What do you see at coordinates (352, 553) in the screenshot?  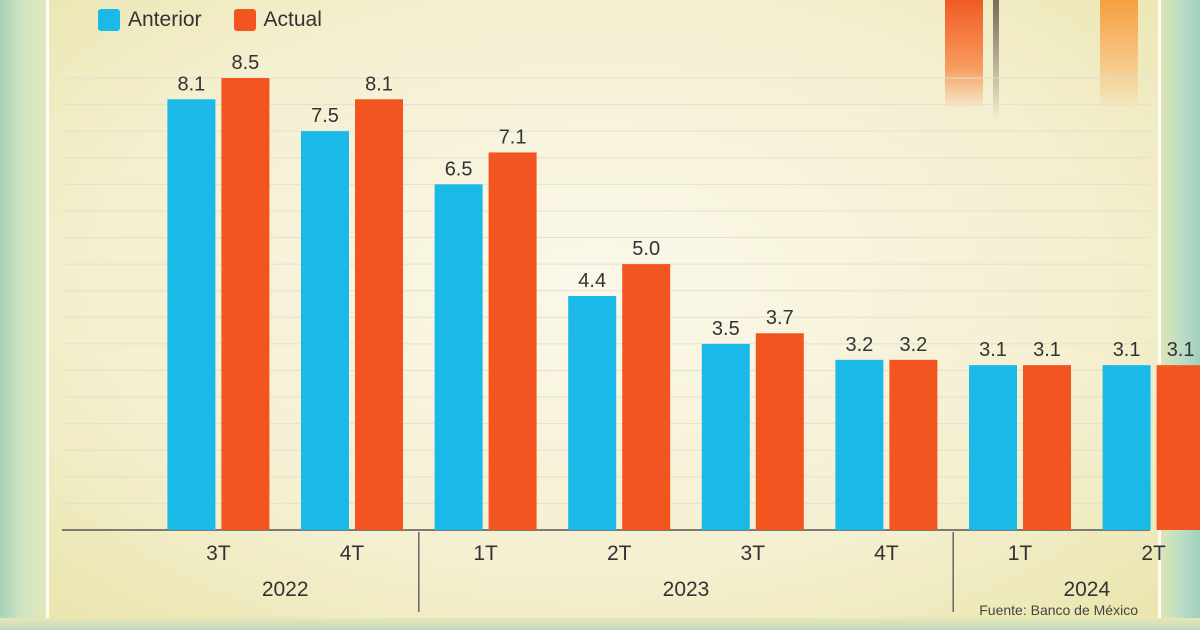 I see `x-tick-label-1: 4T` at bounding box center [352, 553].